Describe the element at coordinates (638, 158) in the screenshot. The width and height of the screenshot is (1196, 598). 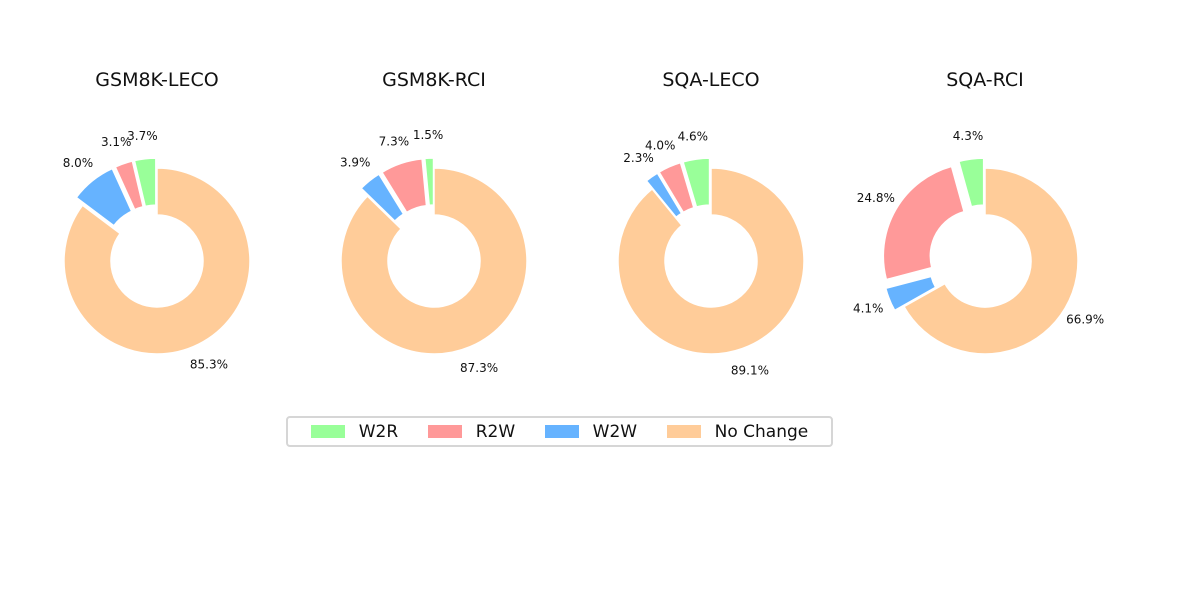
I see `data-label-w2w: 2.3%` at that location.